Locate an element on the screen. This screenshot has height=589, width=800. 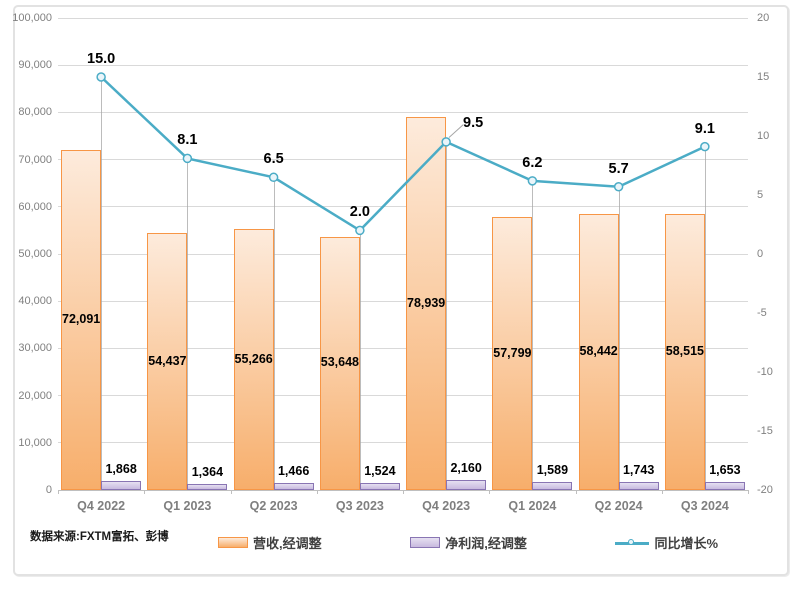
legend-label-revenue: 营收,经调整 is located at coordinates (287, 543).